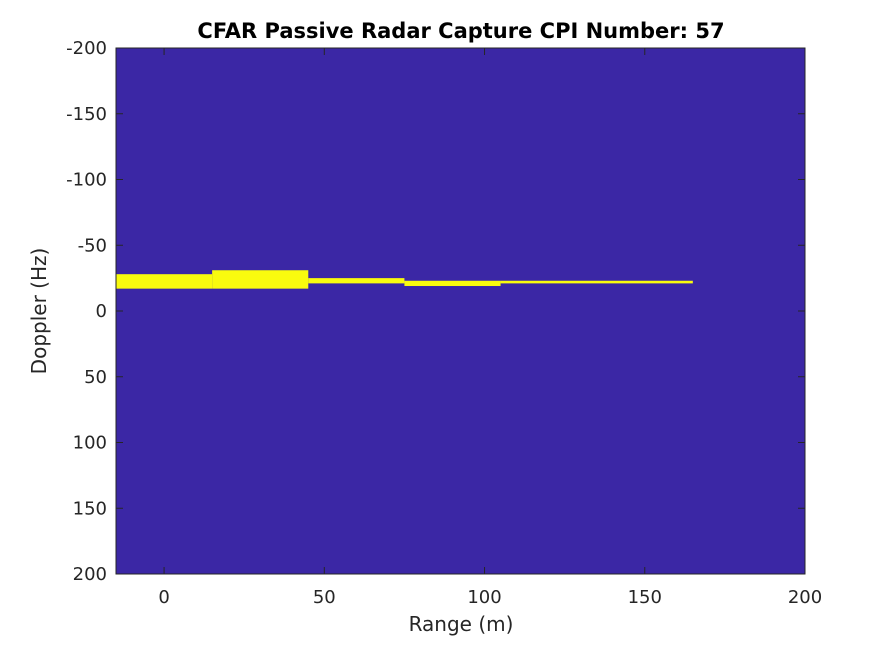  What do you see at coordinates (645, 597) in the screenshot?
I see `x-tick-label: 150` at bounding box center [645, 597].